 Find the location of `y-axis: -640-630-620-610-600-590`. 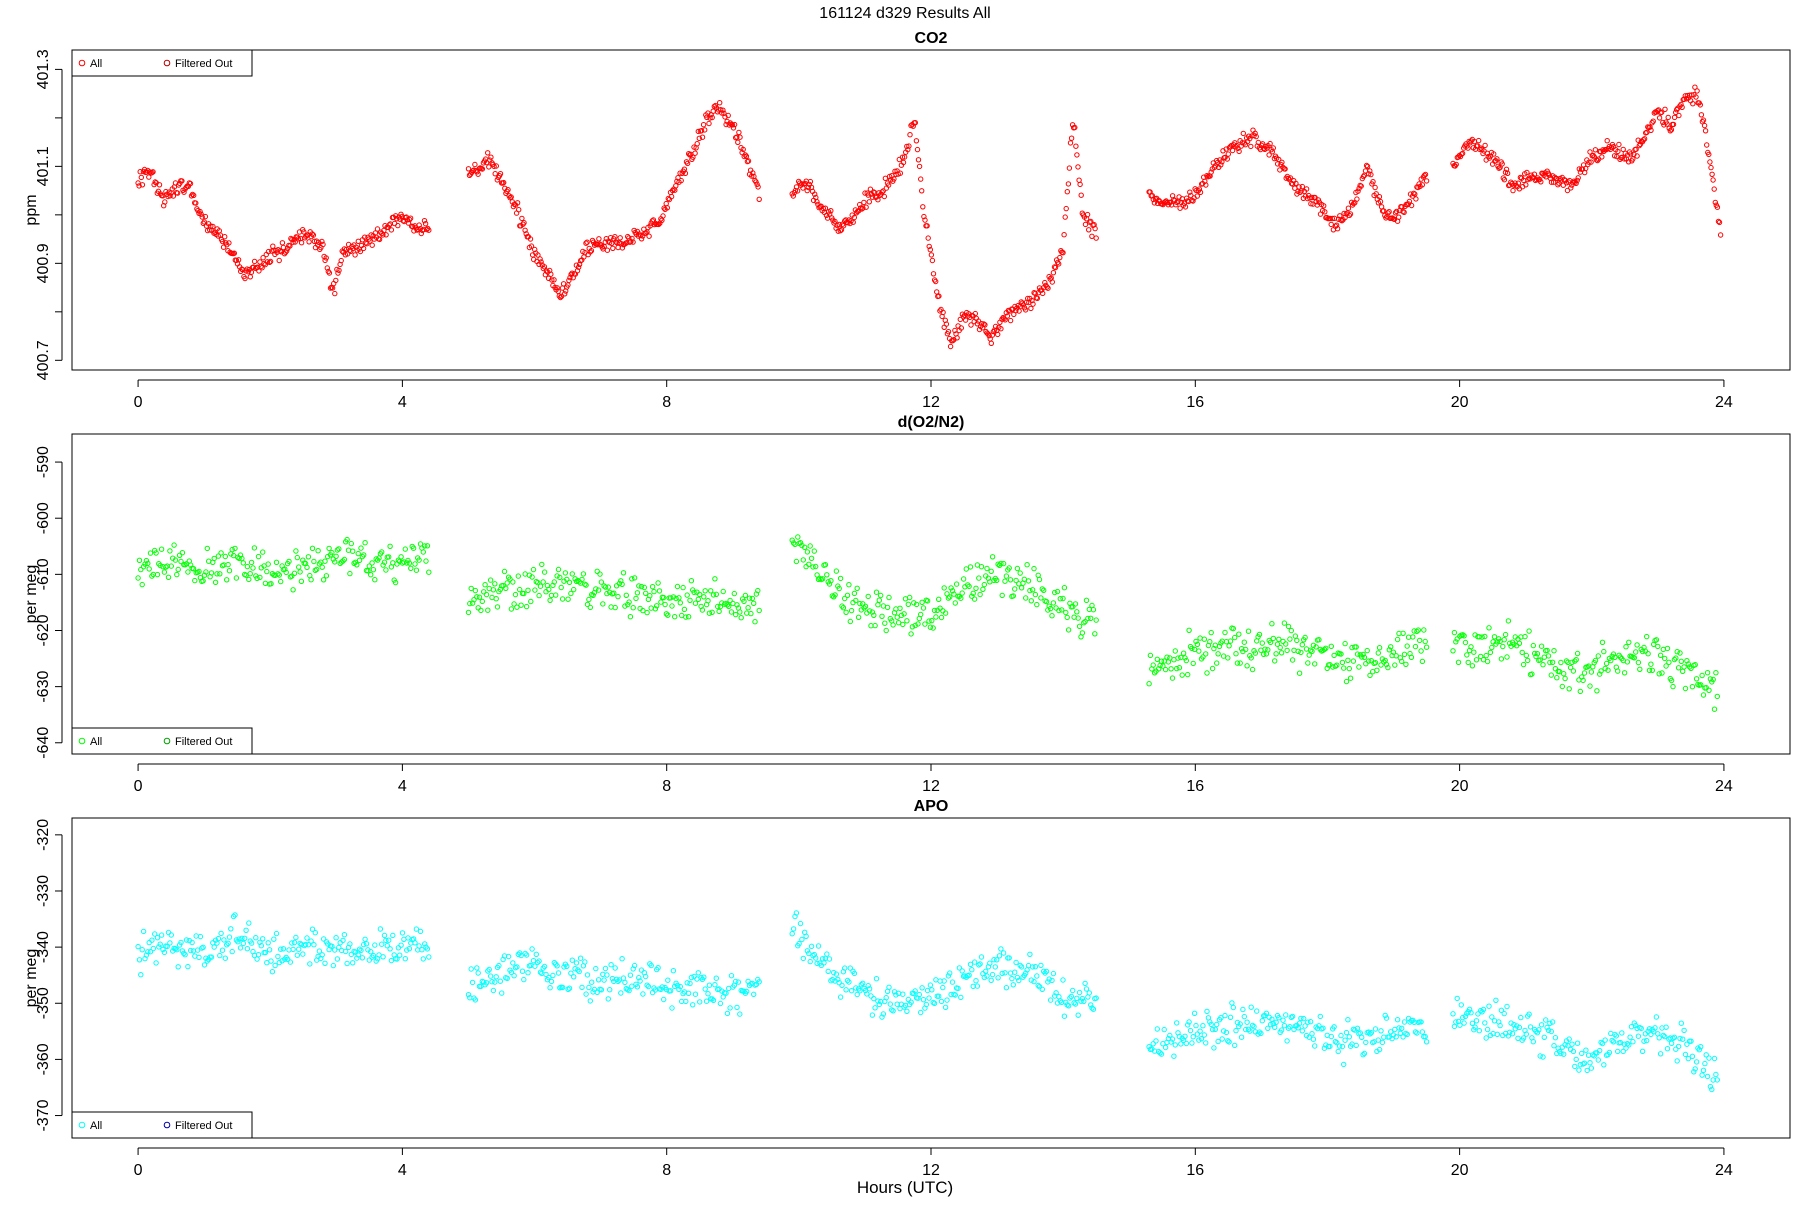

y-axis: -640-630-620-610-600-590 is located at coordinates (49, 602).